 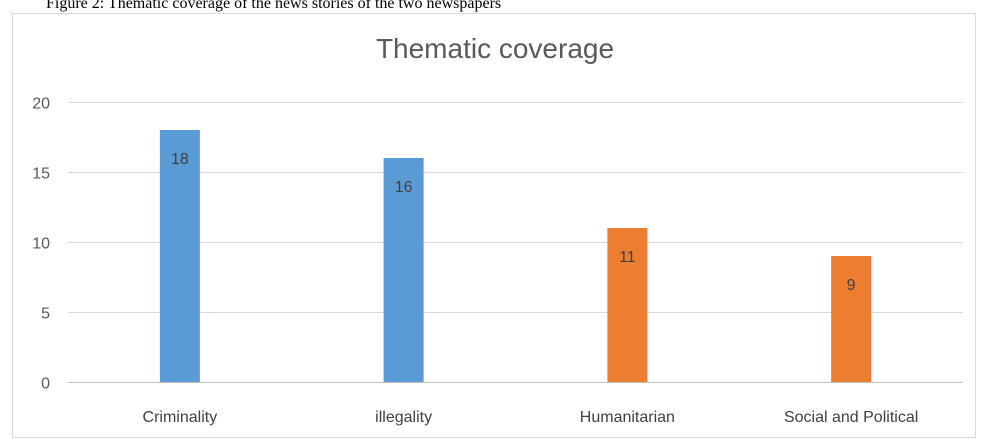 I want to click on data-label: 9, so click(x=851, y=285).